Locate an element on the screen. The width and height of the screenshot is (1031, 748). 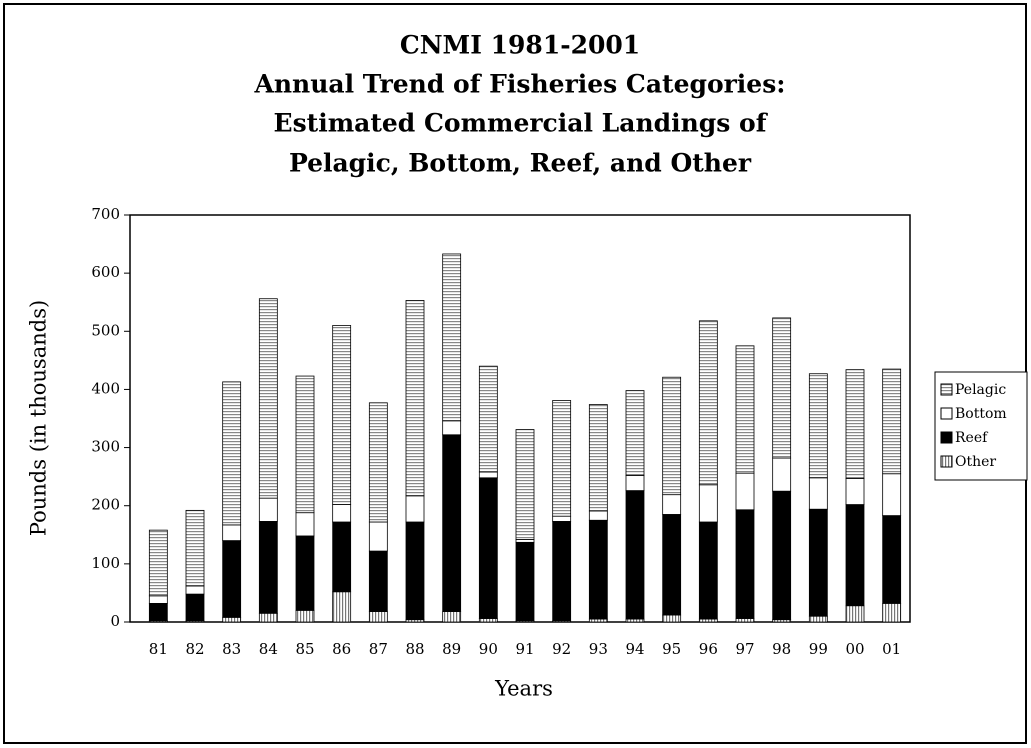
legend-label: Reef is located at coordinates (972, 438).